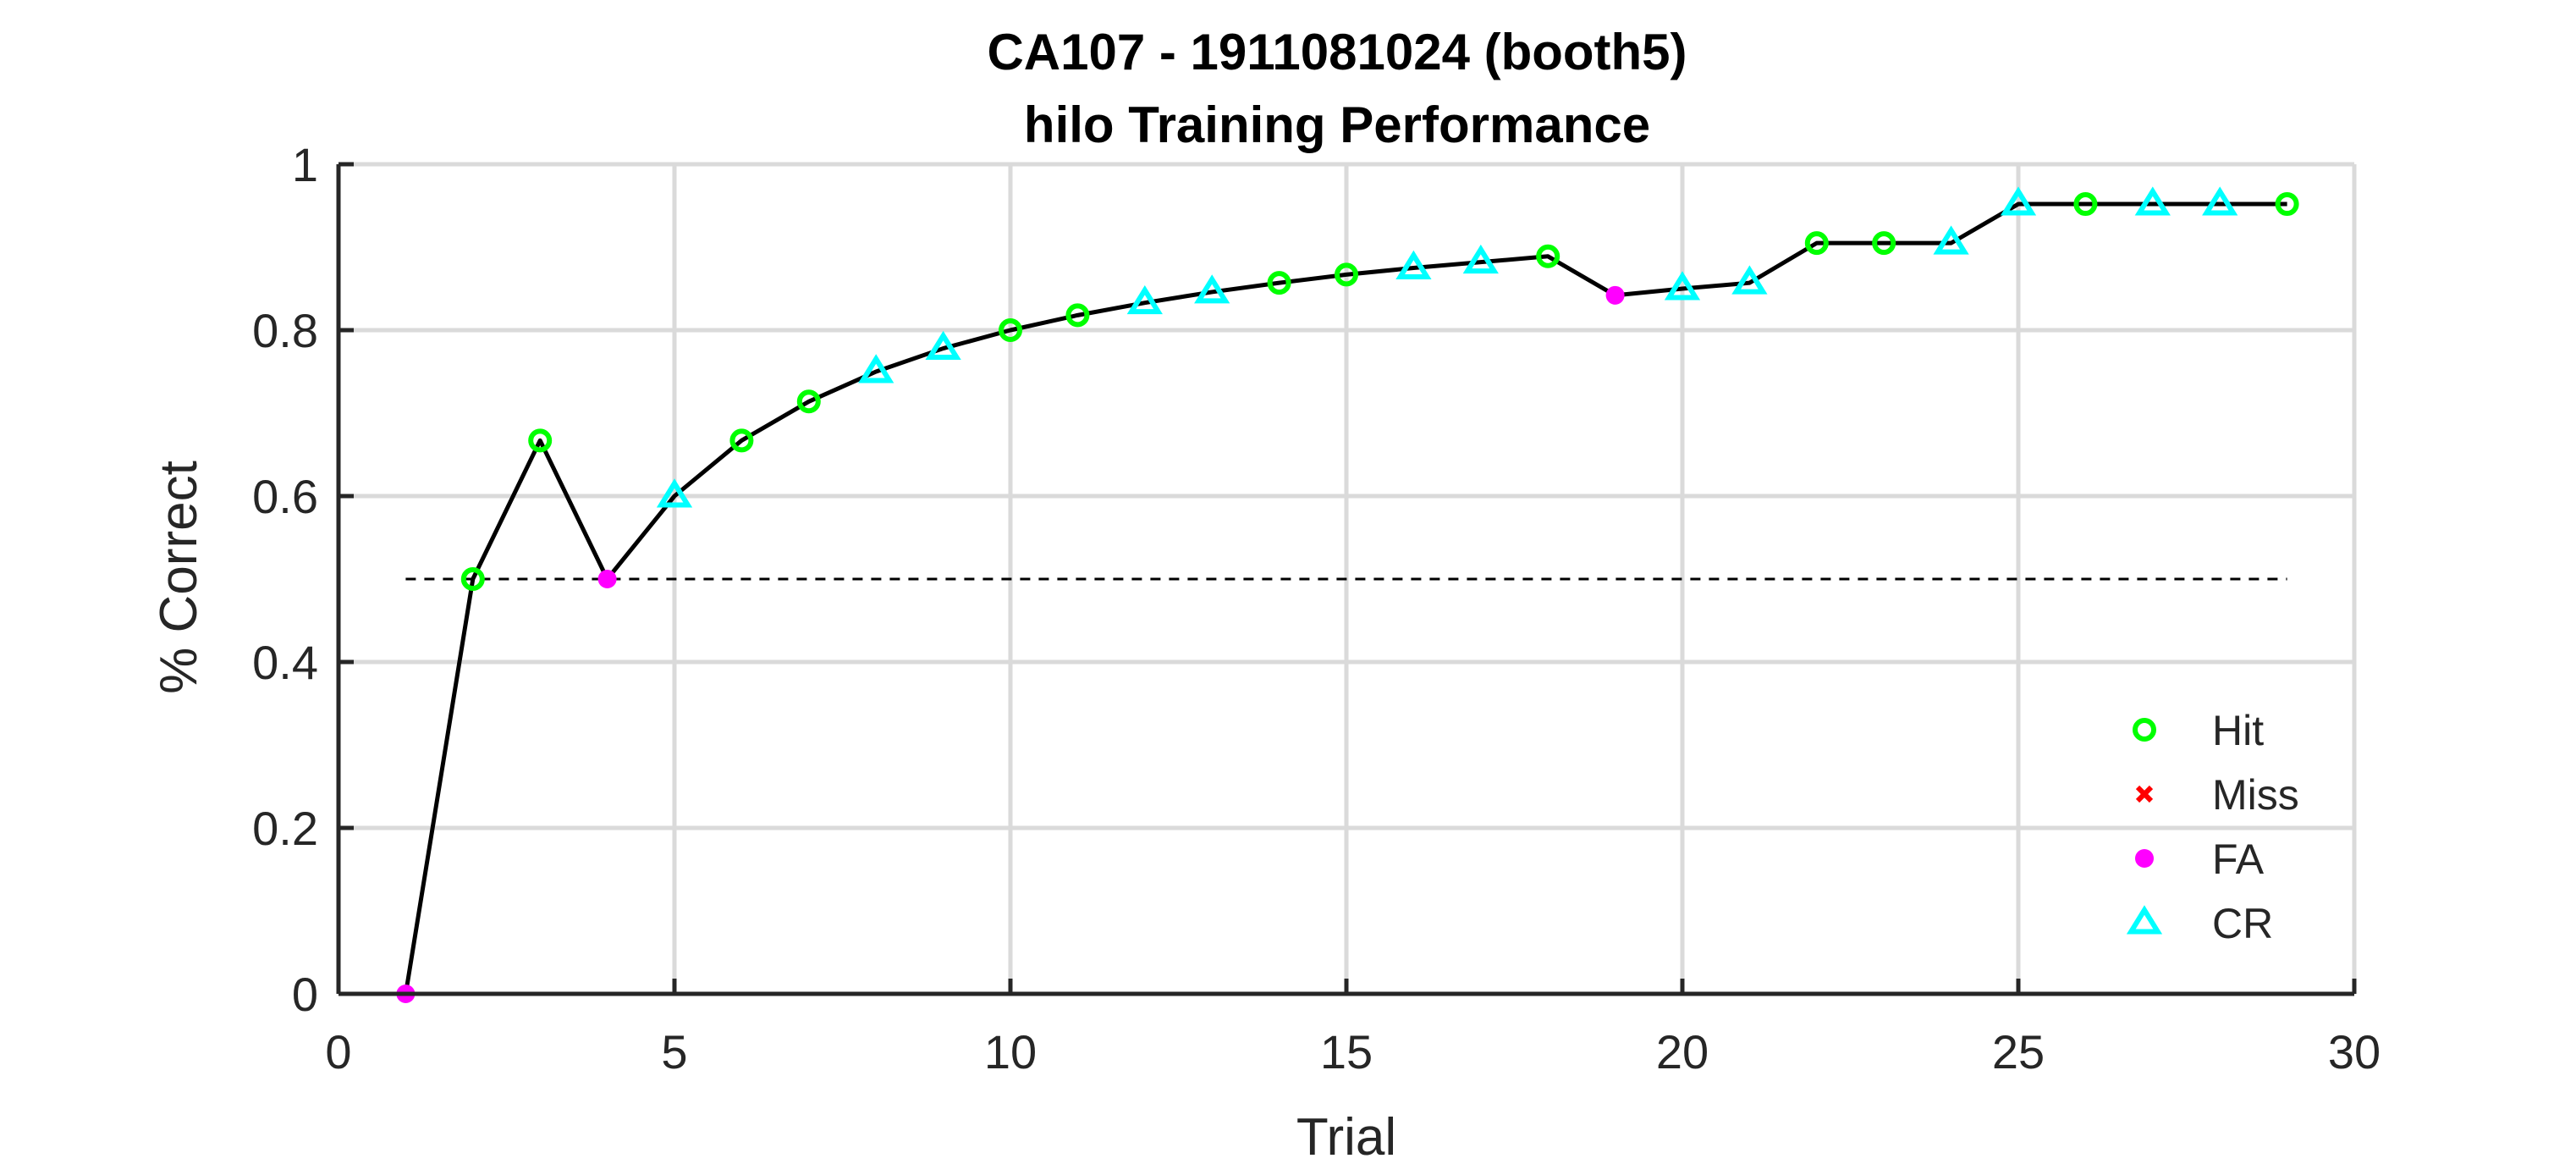 The image size is (2576, 1164). I want to click on point-trial-8-shape, so click(876, 368).